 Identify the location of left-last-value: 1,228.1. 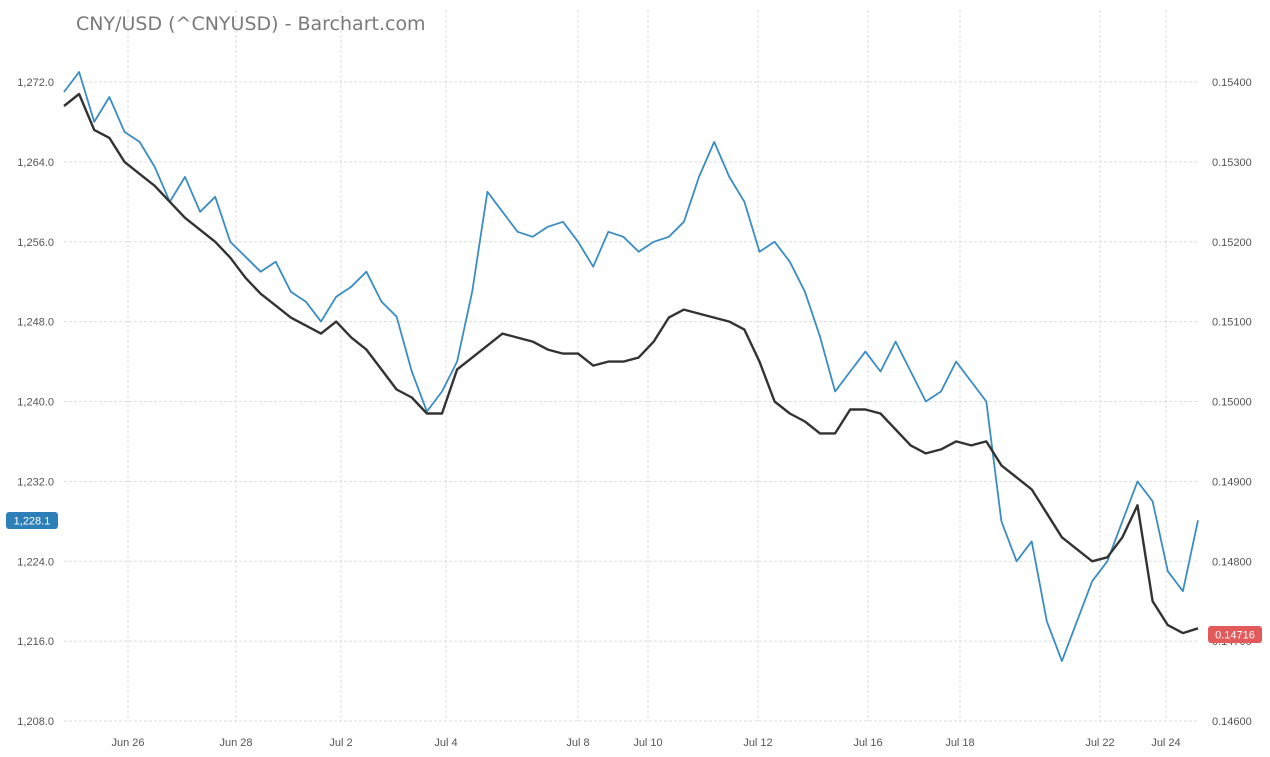
(32, 522).